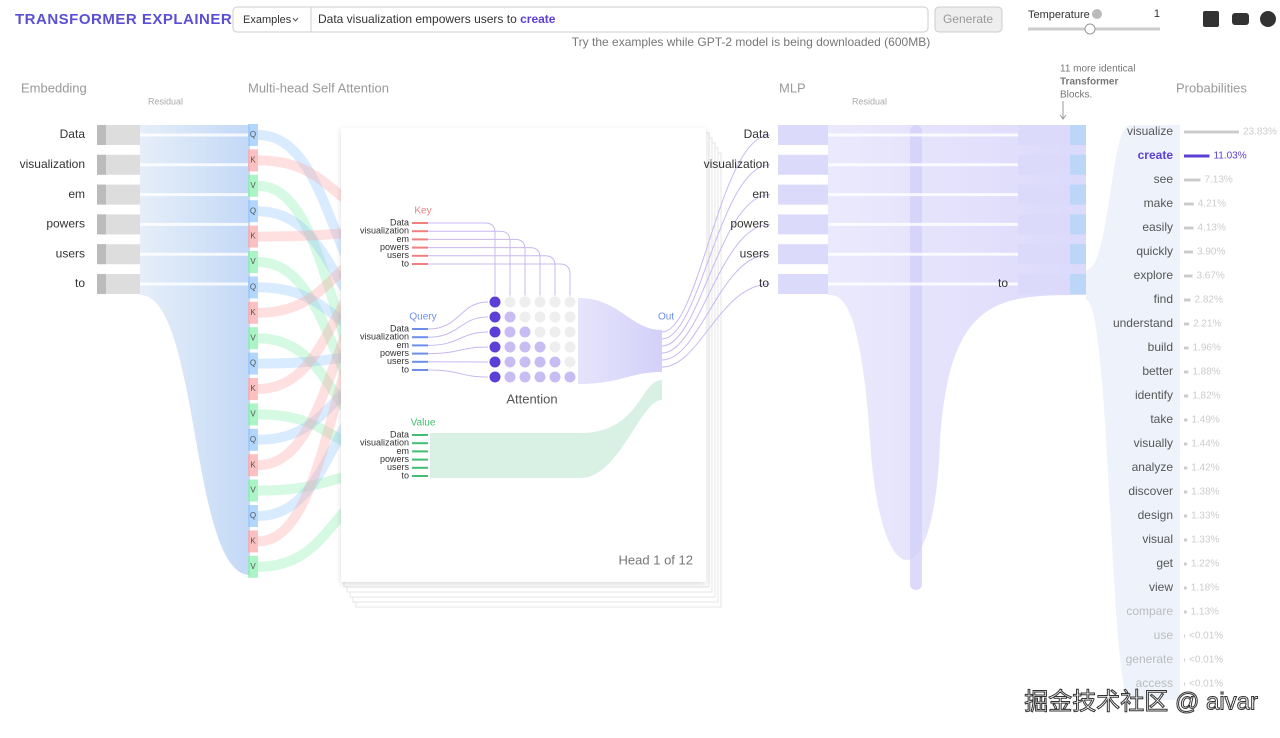 The height and width of the screenshot is (738, 1280). Describe the element at coordinates (716, 325) in the screenshot. I see `out-line` at that location.